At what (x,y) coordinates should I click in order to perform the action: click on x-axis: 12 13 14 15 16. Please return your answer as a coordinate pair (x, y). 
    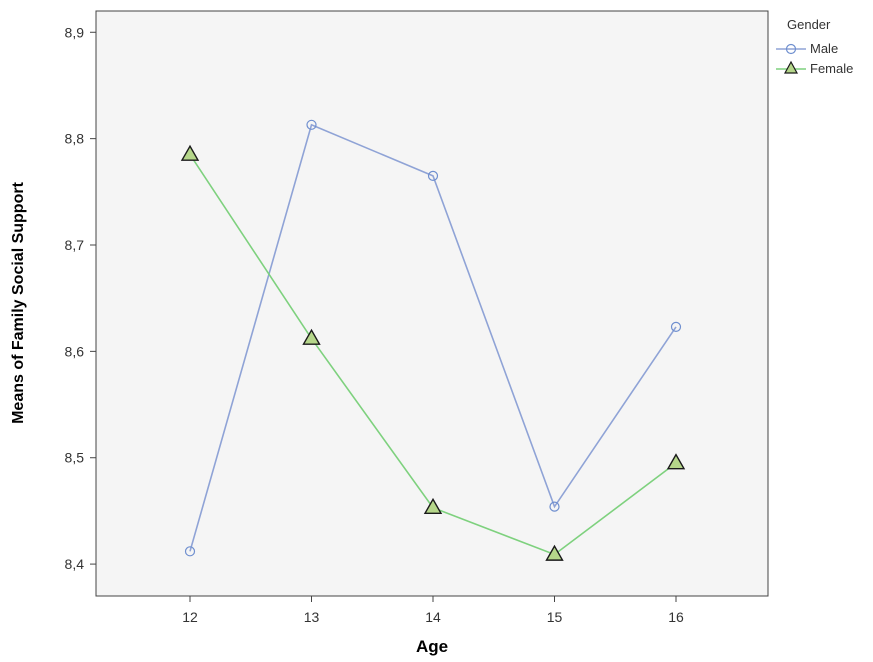
    Looking at the image, I should click on (433, 610).